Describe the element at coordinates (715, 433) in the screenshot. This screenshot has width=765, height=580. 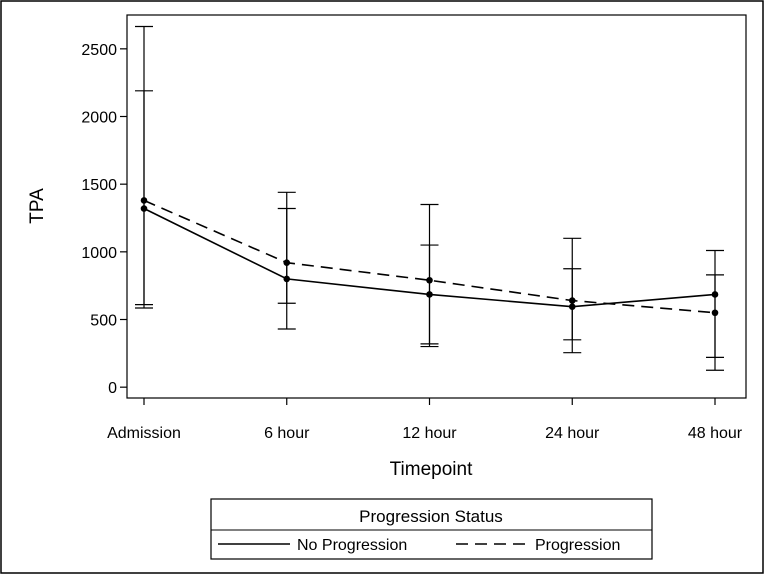
I see `x-tick-label: 48 hour` at that location.